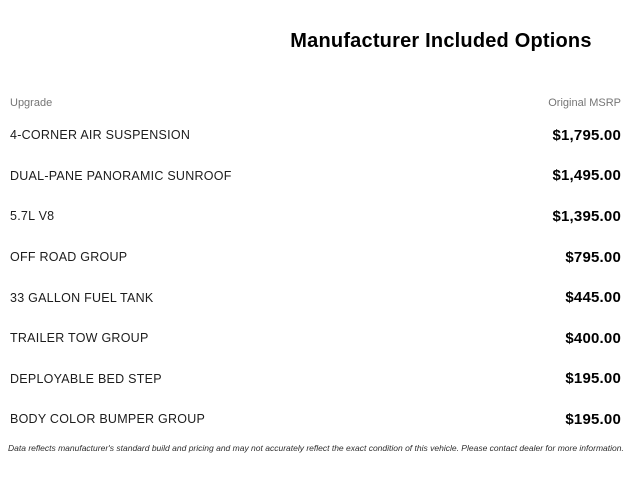  What do you see at coordinates (100, 135) in the screenshot?
I see `option-label: 4-CORNER AIR SUSPENSION` at bounding box center [100, 135].